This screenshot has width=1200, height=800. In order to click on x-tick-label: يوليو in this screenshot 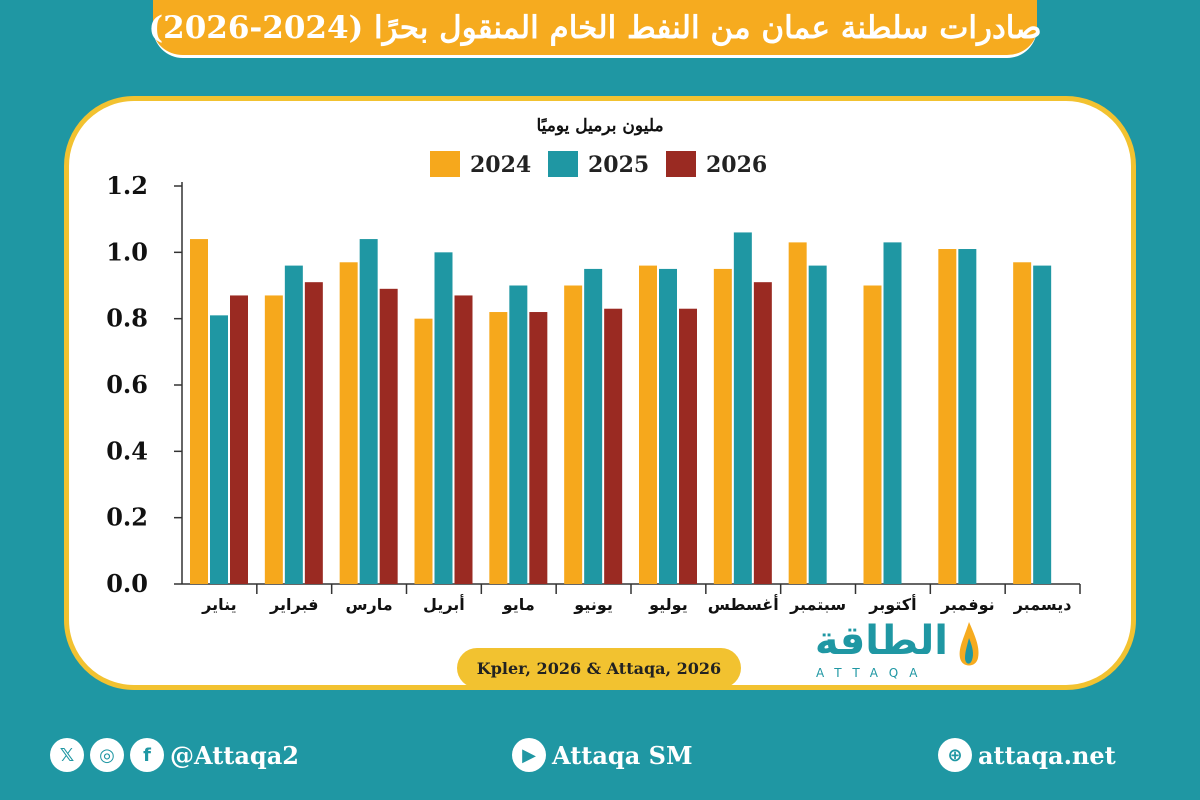, I will do `click(668, 604)`.